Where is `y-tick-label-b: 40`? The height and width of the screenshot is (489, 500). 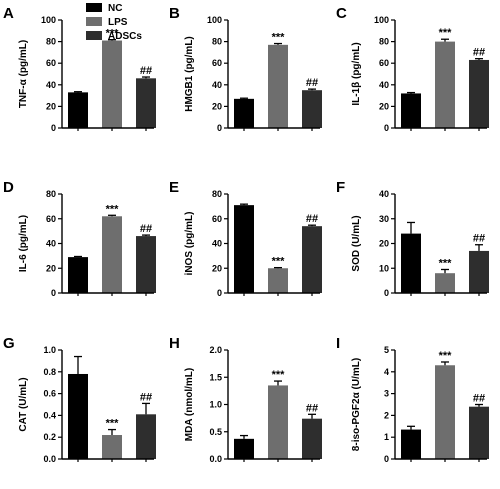
y-tick-label-b: 40 is located at coordinates (217, 85).